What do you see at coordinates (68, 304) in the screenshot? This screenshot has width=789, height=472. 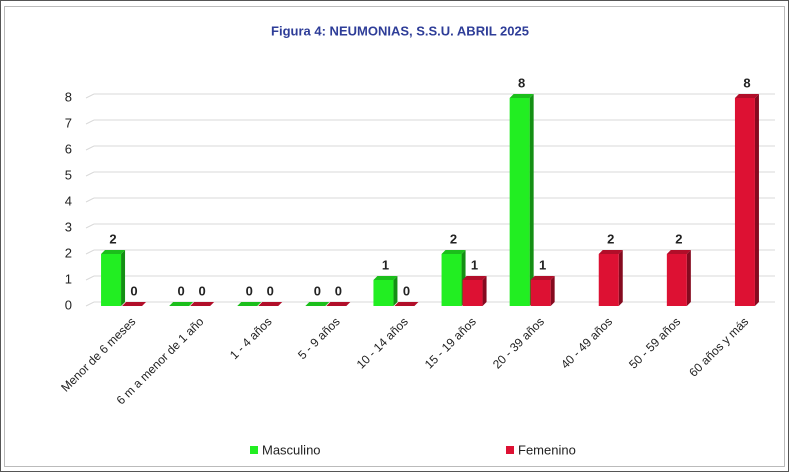 I see `y-tick-label: 0` at bounding box center [68, 304].